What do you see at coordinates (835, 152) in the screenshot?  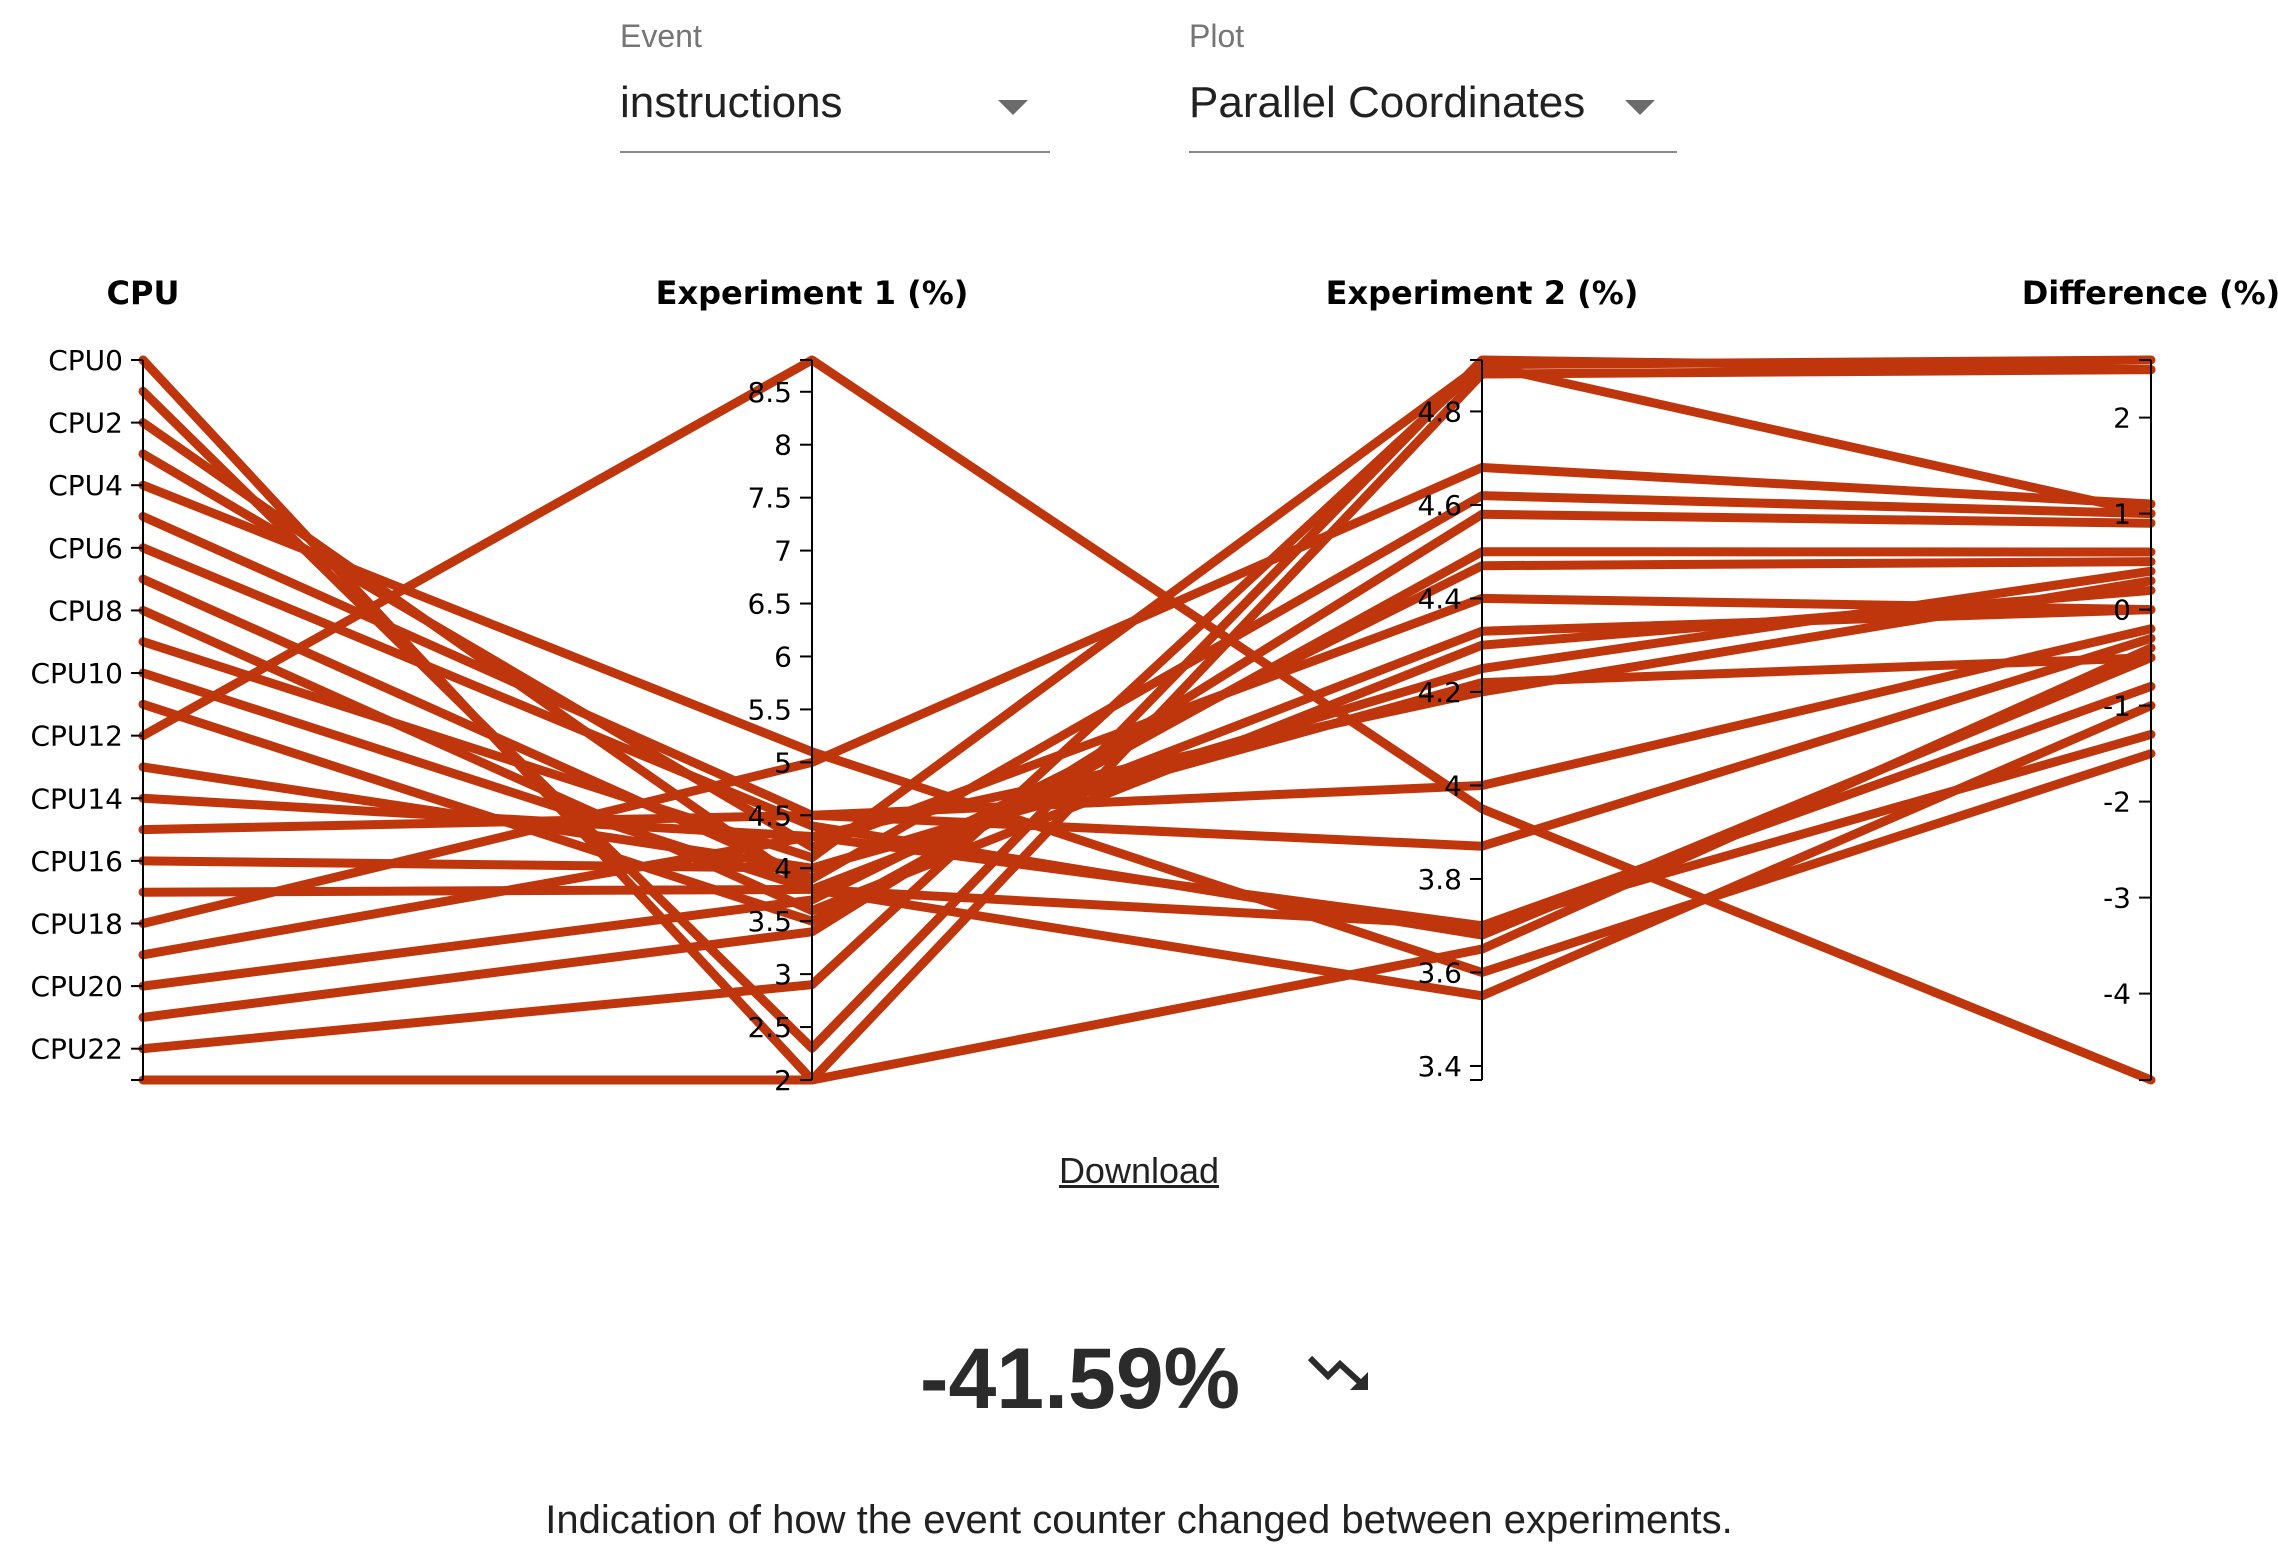 I see `event-select-underline` at bounding box center [835, 152].